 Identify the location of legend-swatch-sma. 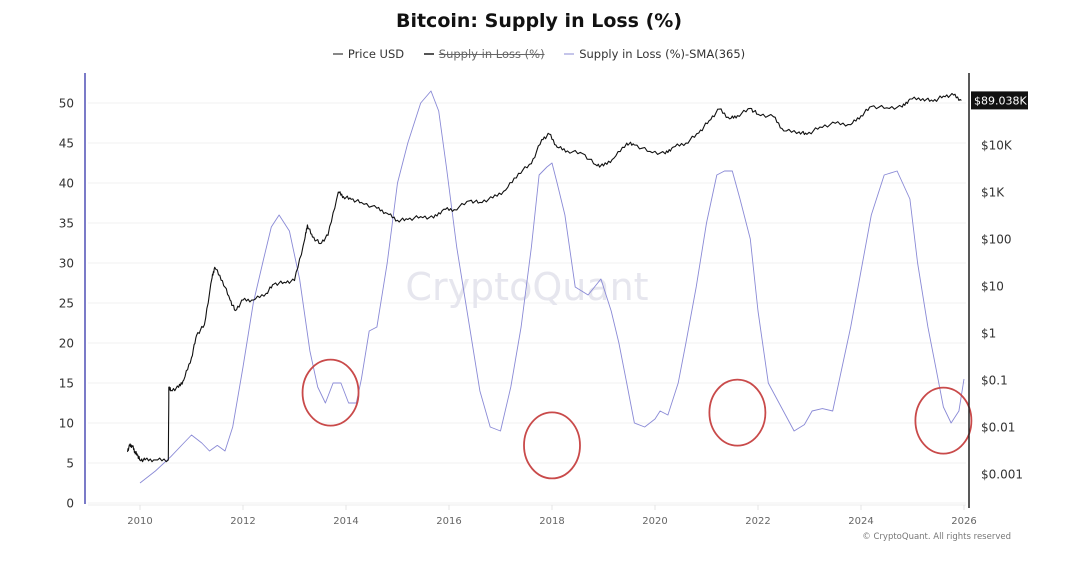
(569, 54).